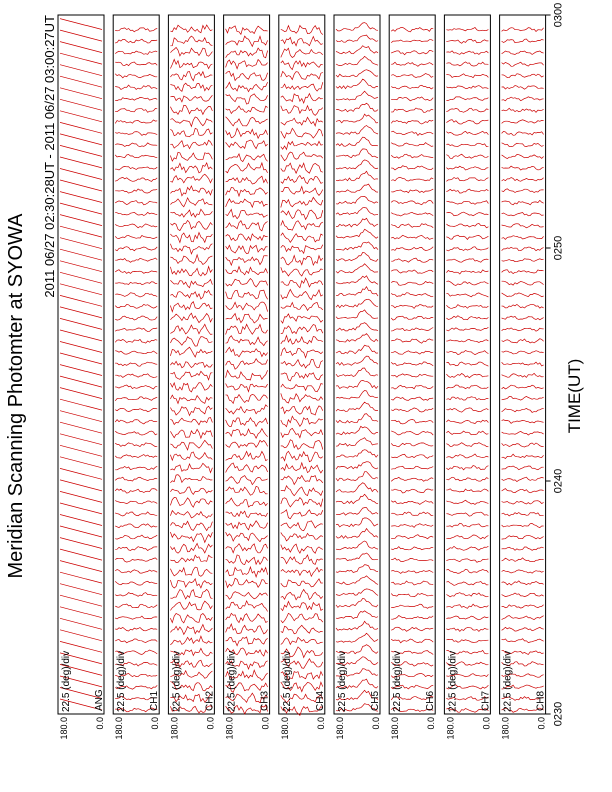 The image size is (612, 792). What do you see at coordinates (81, 364) in the screenshot?
I see `panel-frame` at bounding box center [81, 364].